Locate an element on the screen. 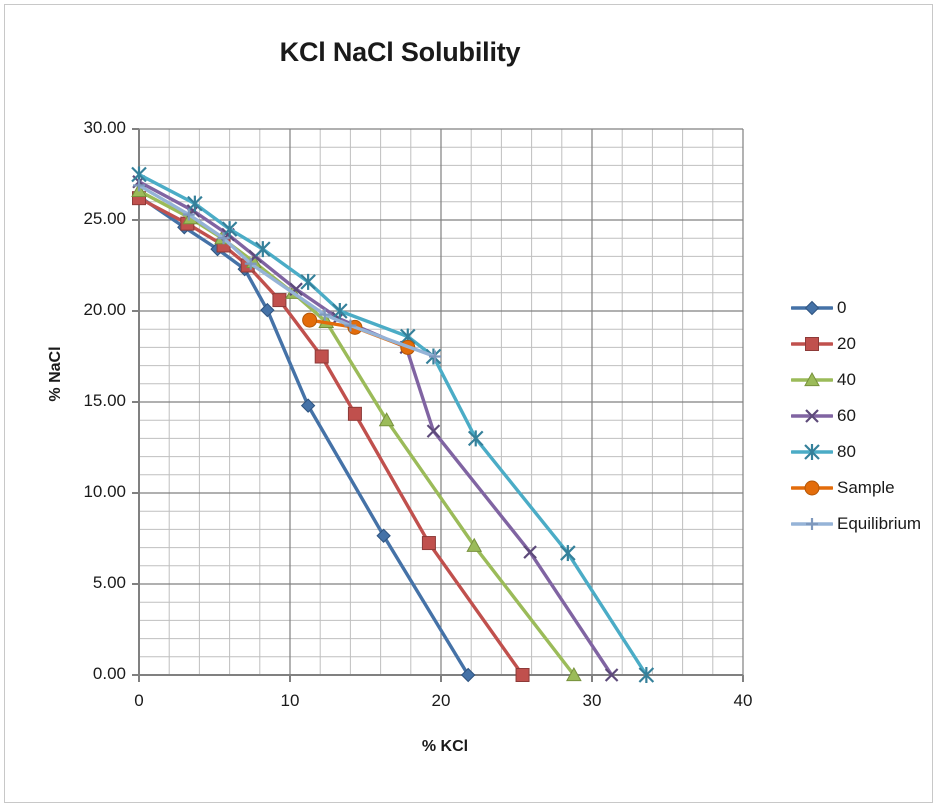 The height and width of the screenshot is (807, 937). chart-legend: 0 20 40 60 80 Sample Equilibrium is located at coordinates (863, 416).